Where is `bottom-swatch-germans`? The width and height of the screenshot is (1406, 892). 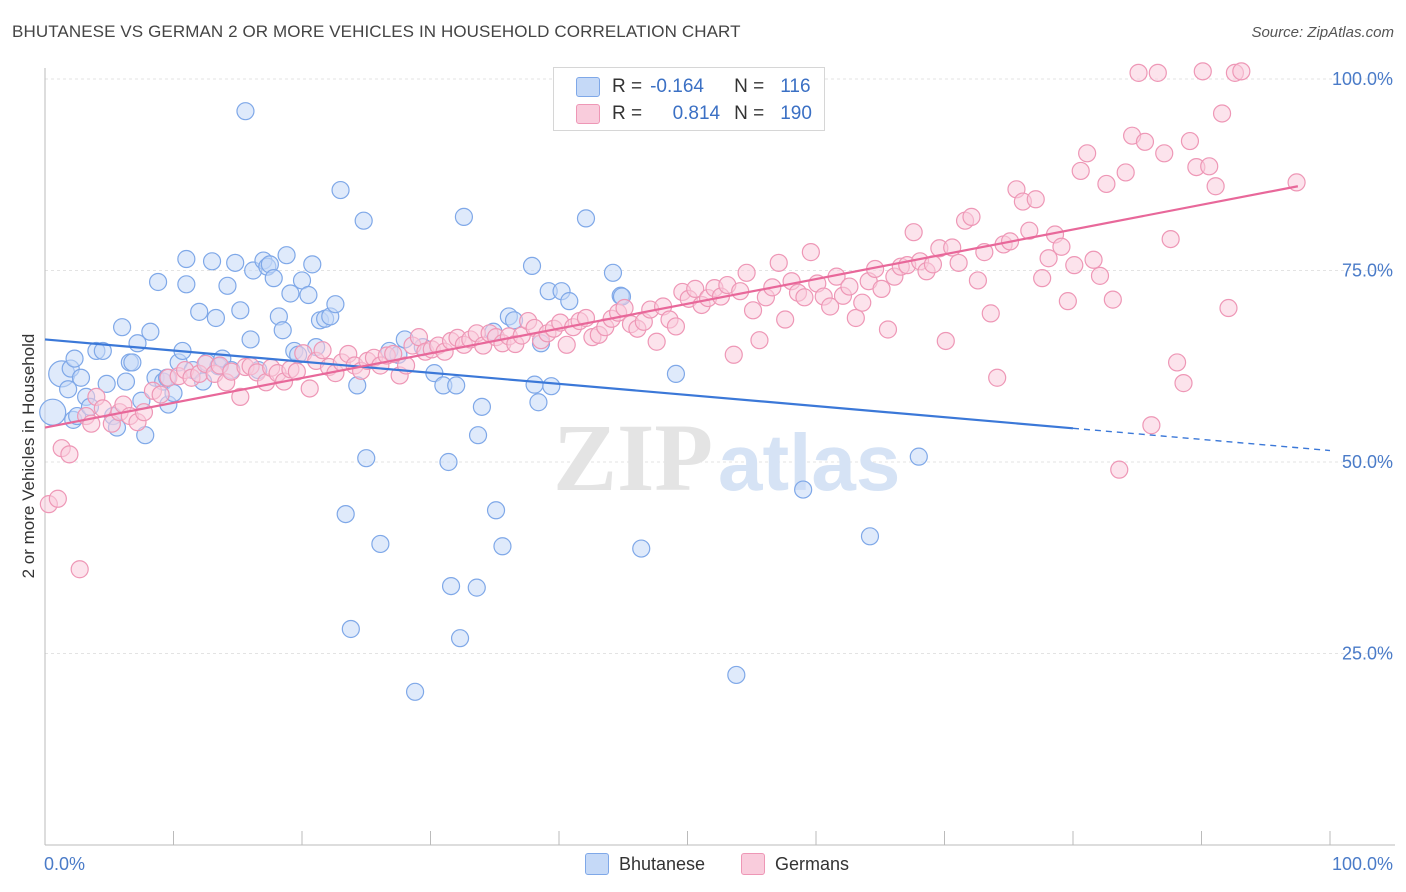 bottom-swatch-germans is located at coordinates (753, 864).